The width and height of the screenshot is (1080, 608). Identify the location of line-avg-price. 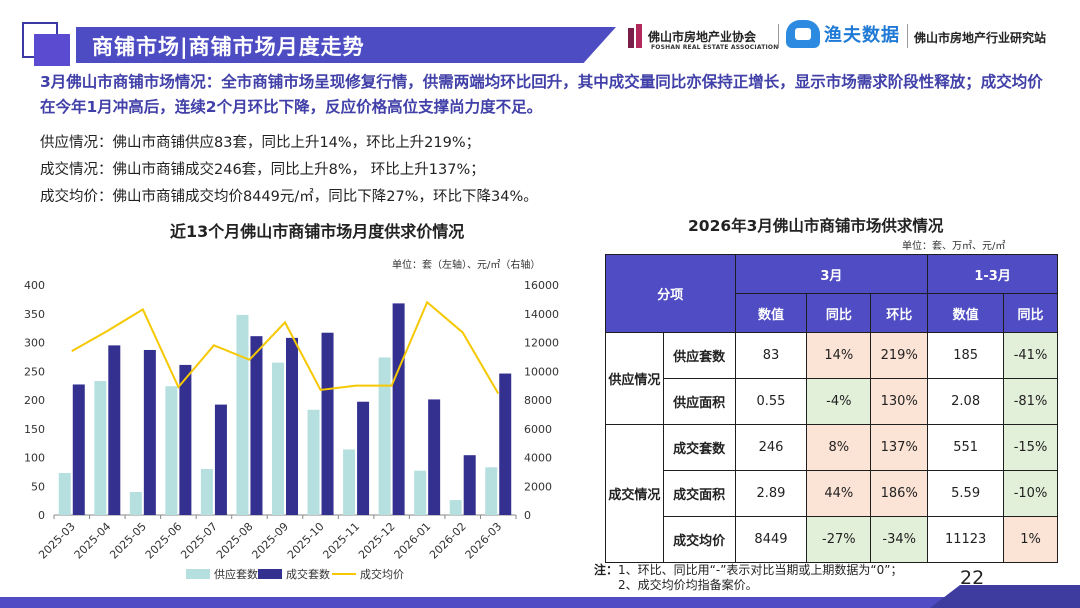
(285, 347).